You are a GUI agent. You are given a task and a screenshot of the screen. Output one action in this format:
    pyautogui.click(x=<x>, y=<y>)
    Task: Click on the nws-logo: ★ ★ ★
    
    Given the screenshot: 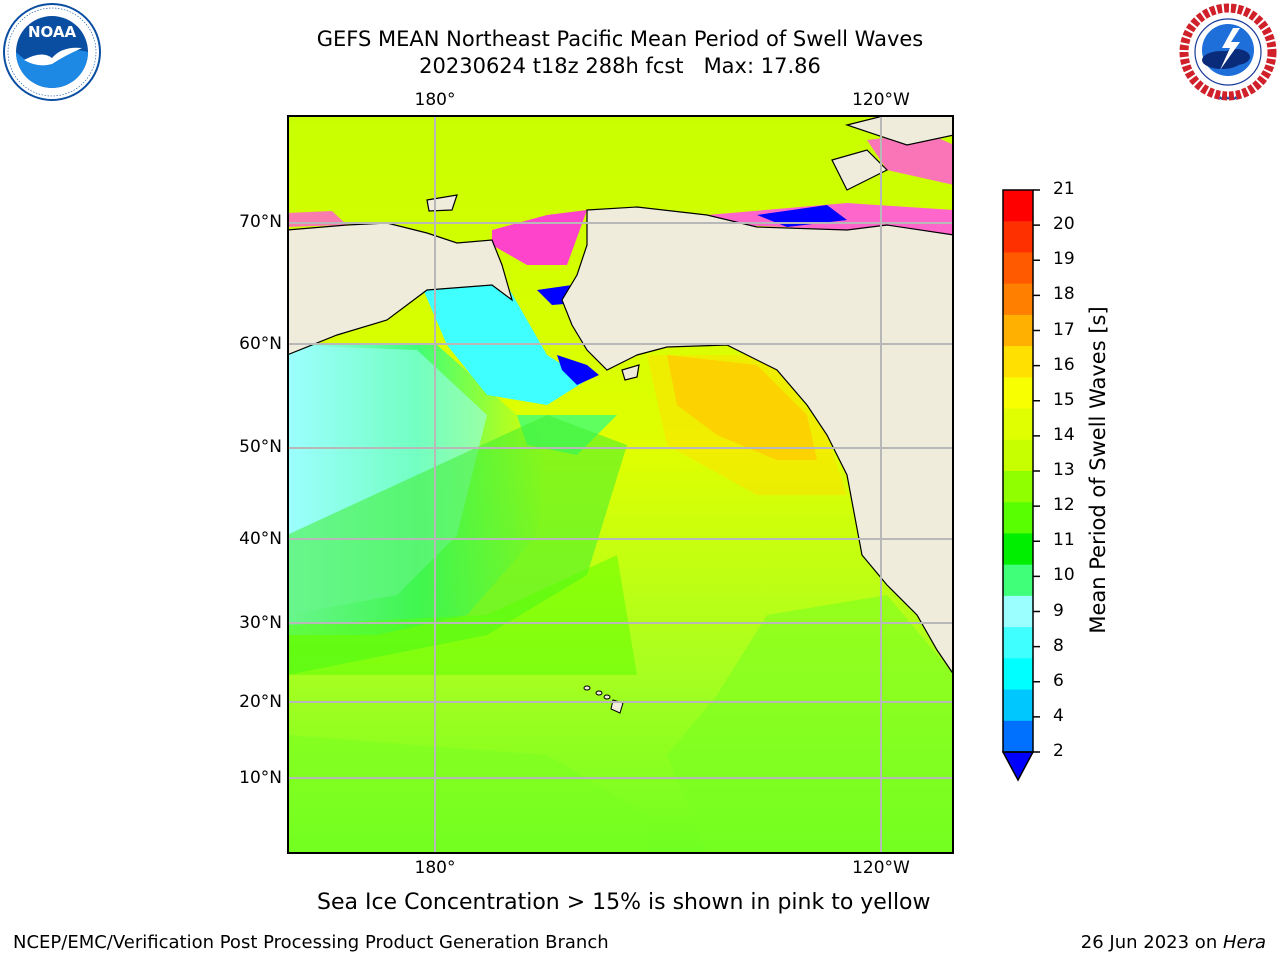 What is the action you would take?
    pyautogui.click(x=1228, y=52)
    